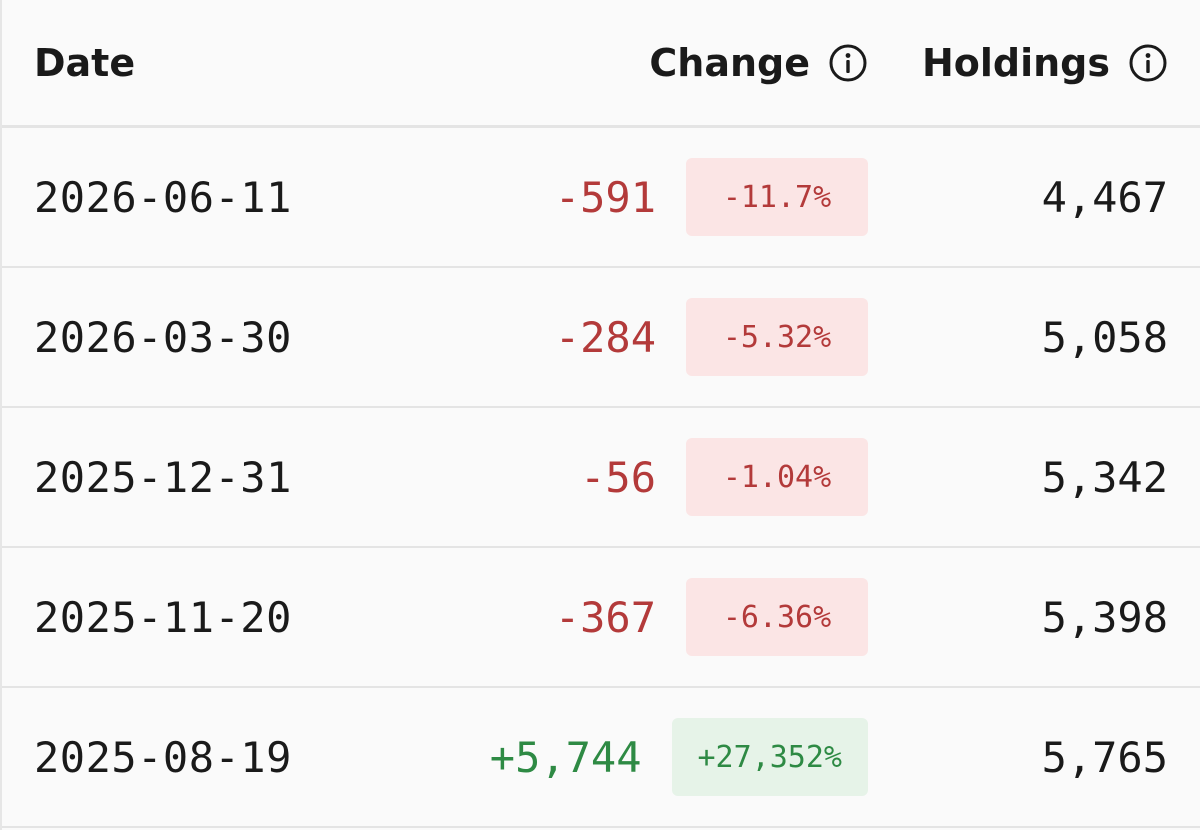 The height and width of the screenshot is (830, 1200). What do you see at coordinates (729, 62) in the screenshot?
I see `change-header-label: Change` at bounding box center [729, 62].